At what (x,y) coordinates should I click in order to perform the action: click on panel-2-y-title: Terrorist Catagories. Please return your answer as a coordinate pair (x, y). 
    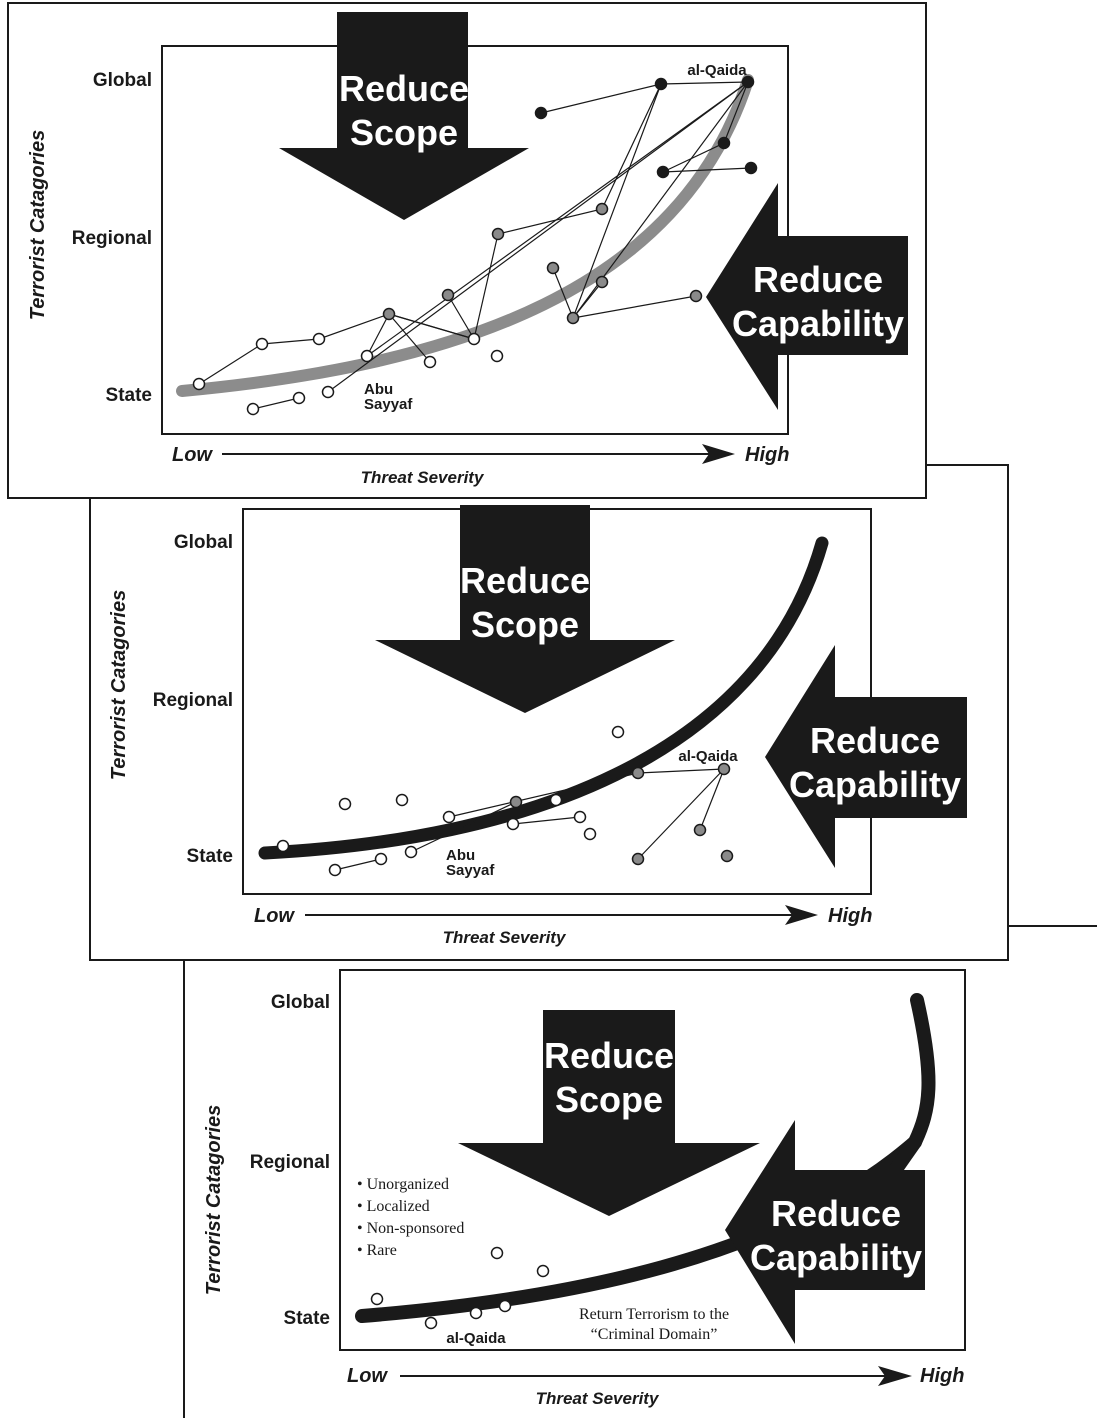
    Looking at the image, I should click on (119, 685).